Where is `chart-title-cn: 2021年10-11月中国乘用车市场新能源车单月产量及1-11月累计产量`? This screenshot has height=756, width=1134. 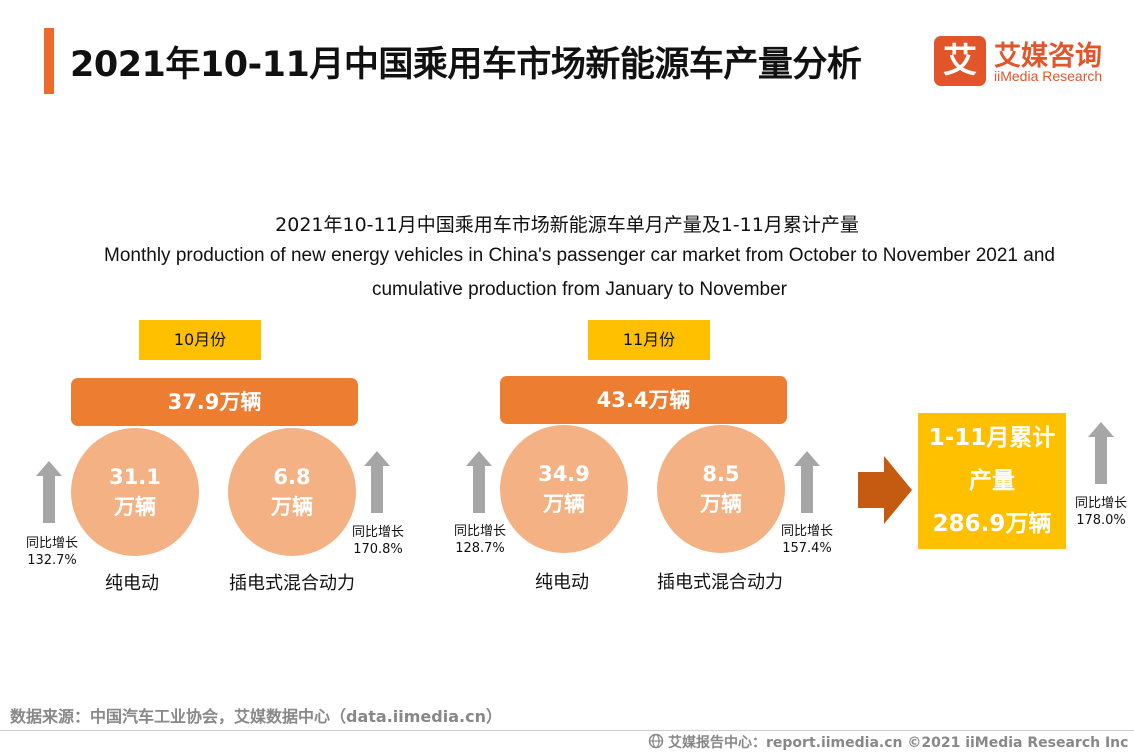 chart-title-cn: 2021年10-11月中国乘用车市场新能源车单月产量及1-11月累计产量 is located at coordinates (567, 225).